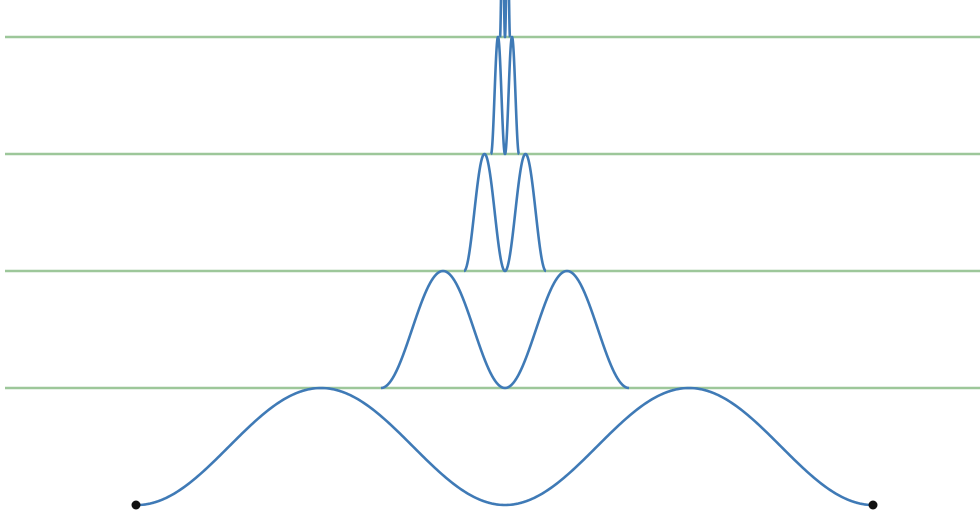 The image size is (980, 519). I want to click on endpoint-group, so click(504, 505).